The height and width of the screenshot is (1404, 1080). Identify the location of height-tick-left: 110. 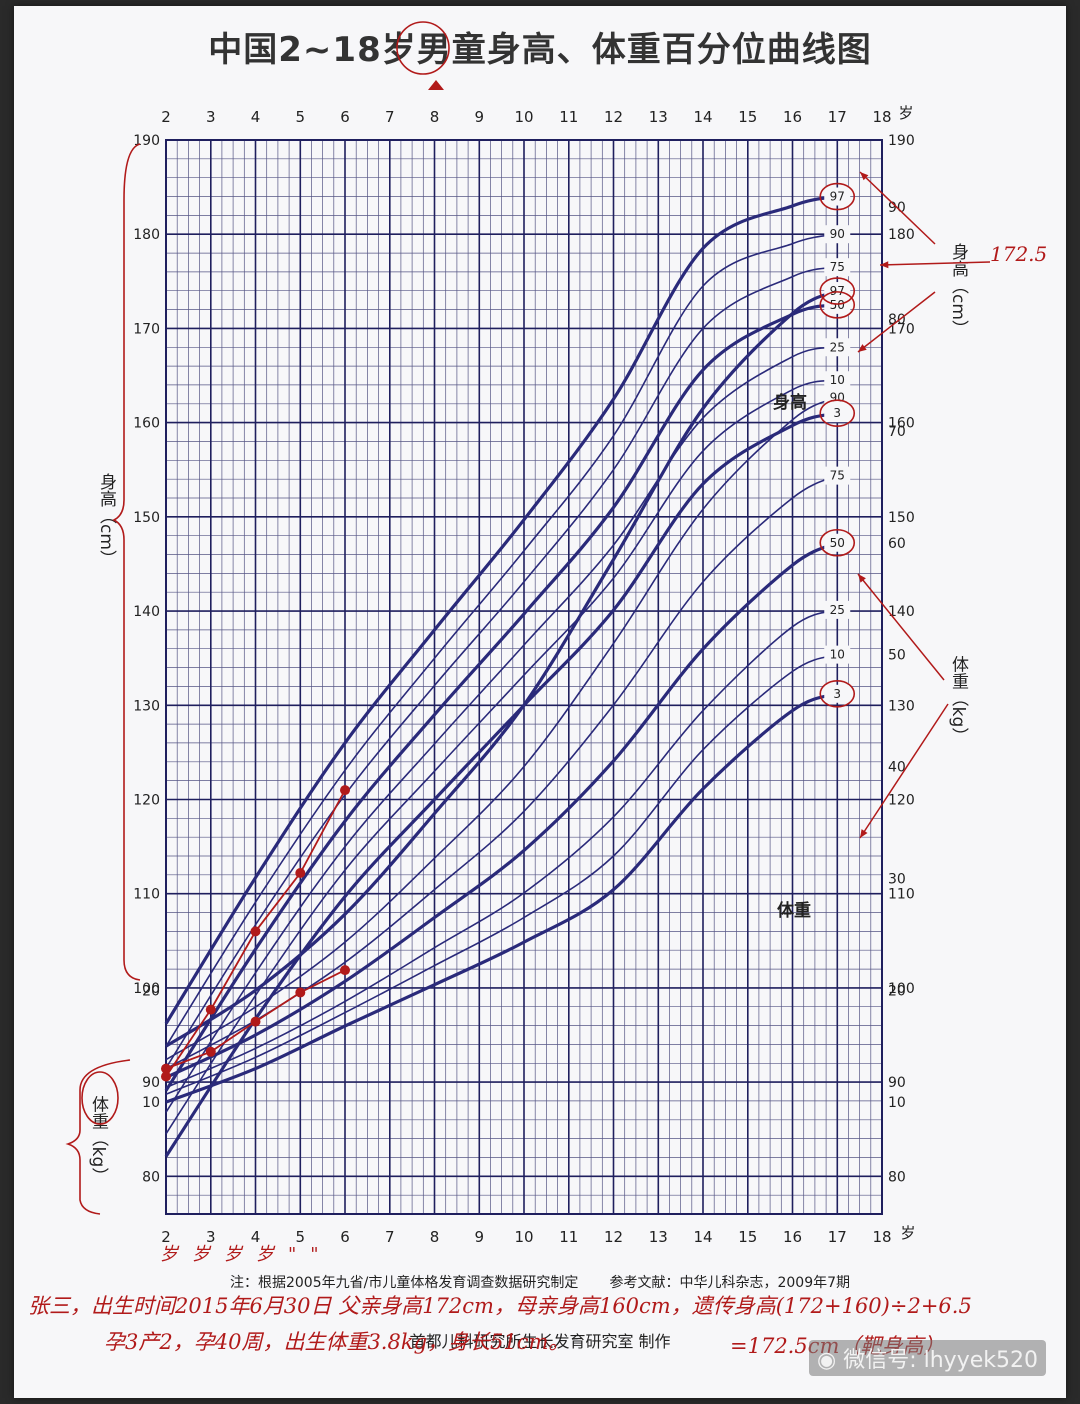
(146, 895).